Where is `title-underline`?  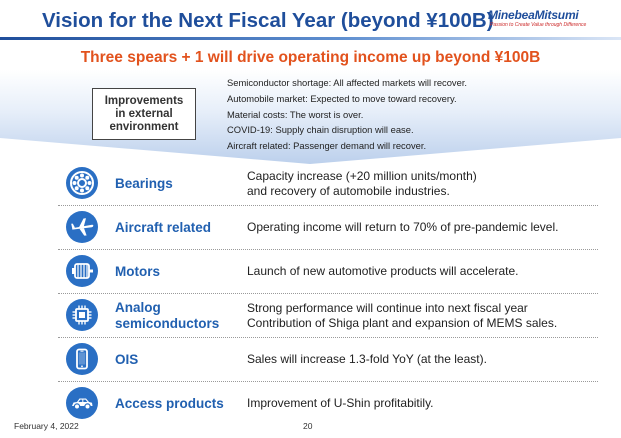
title-underline is located at coordinates (310, 38).